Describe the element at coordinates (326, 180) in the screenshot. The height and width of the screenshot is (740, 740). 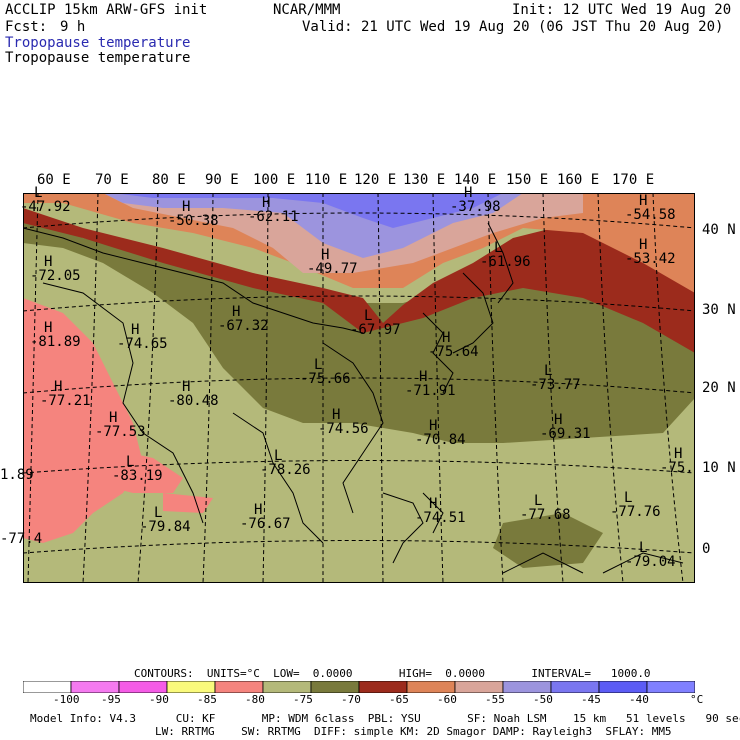
I see `lon-label: 110 E` at that location.